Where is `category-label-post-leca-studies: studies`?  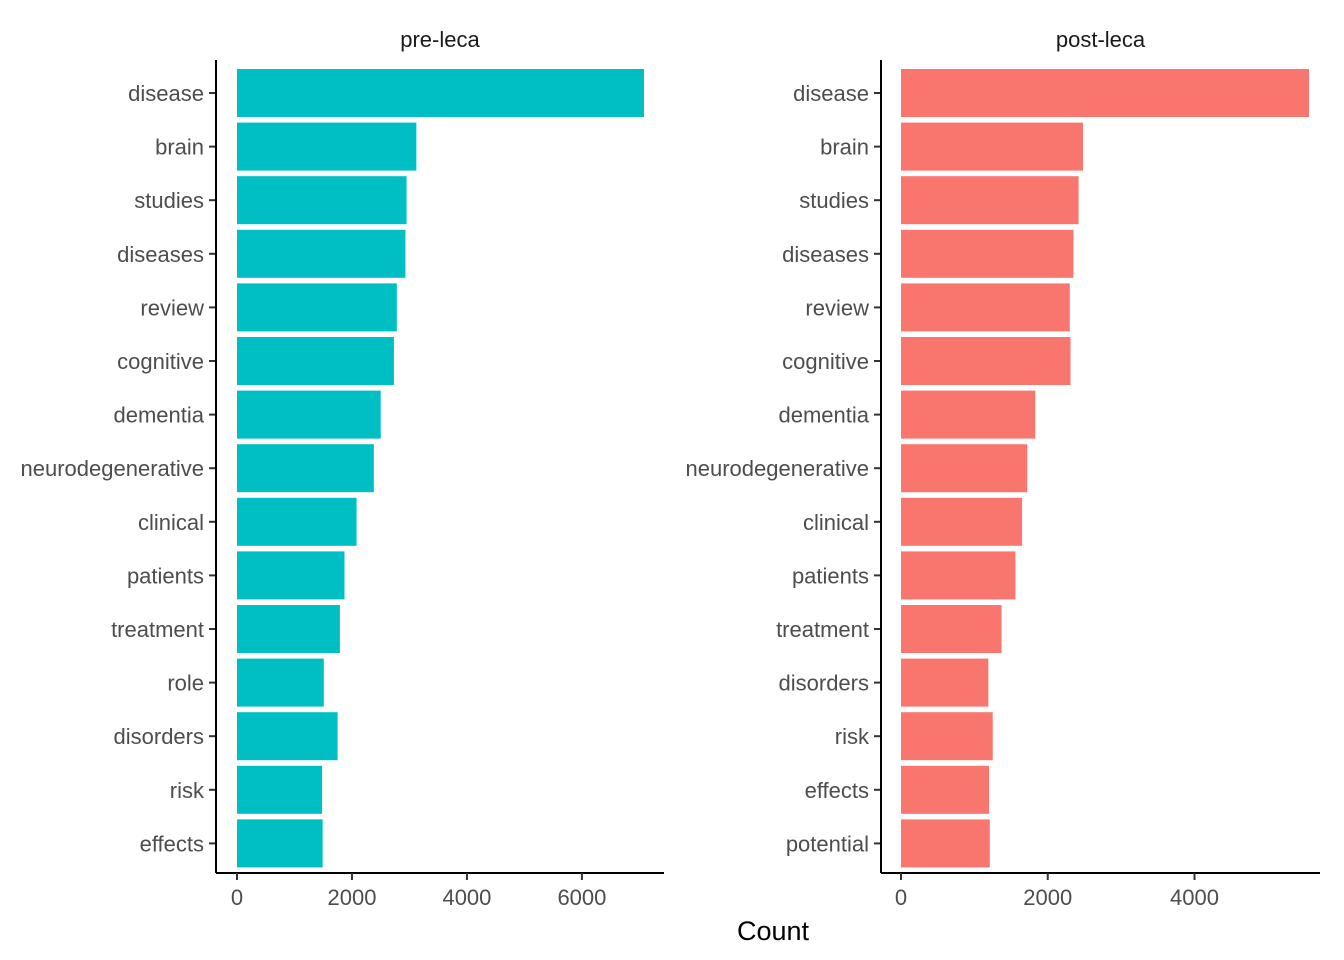 category-label-post-leca-studies: studies is located at coordinates (834, 200).